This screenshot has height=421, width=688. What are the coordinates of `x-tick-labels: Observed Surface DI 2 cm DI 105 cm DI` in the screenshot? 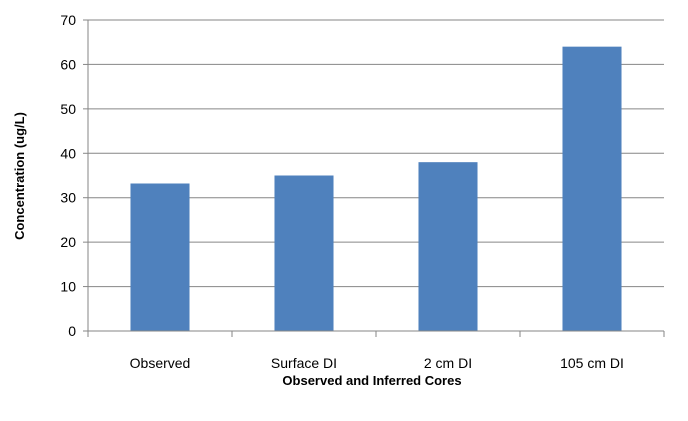 It's located at (377, 363).